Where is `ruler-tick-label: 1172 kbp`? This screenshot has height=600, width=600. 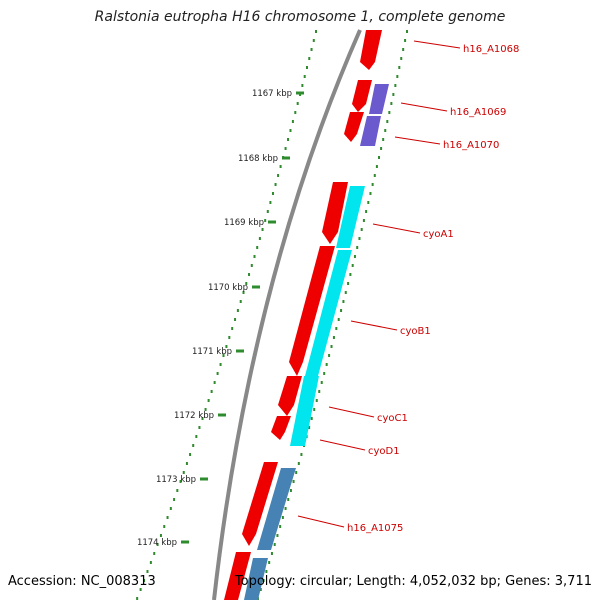 ruler-tick-label: 1172 kbp is located at coordinates (194, 416).